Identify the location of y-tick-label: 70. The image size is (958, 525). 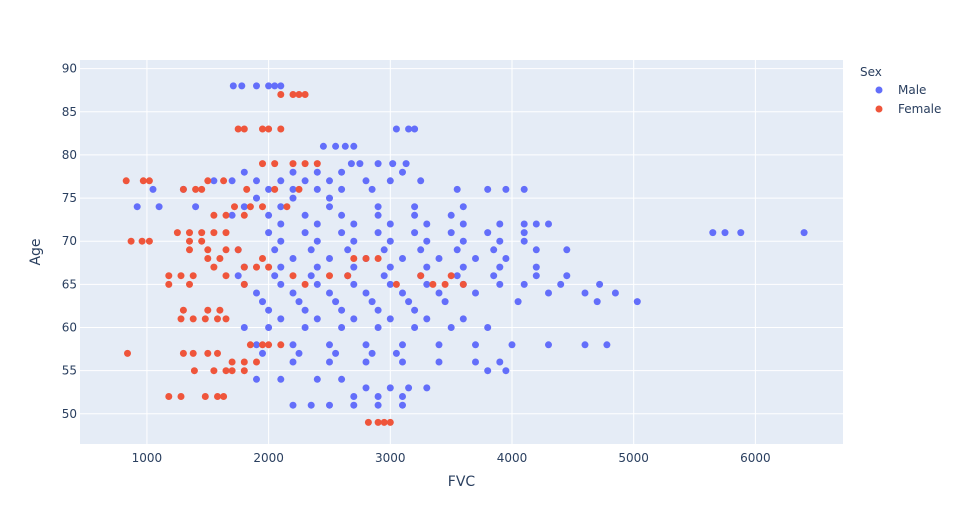
(69, 241).